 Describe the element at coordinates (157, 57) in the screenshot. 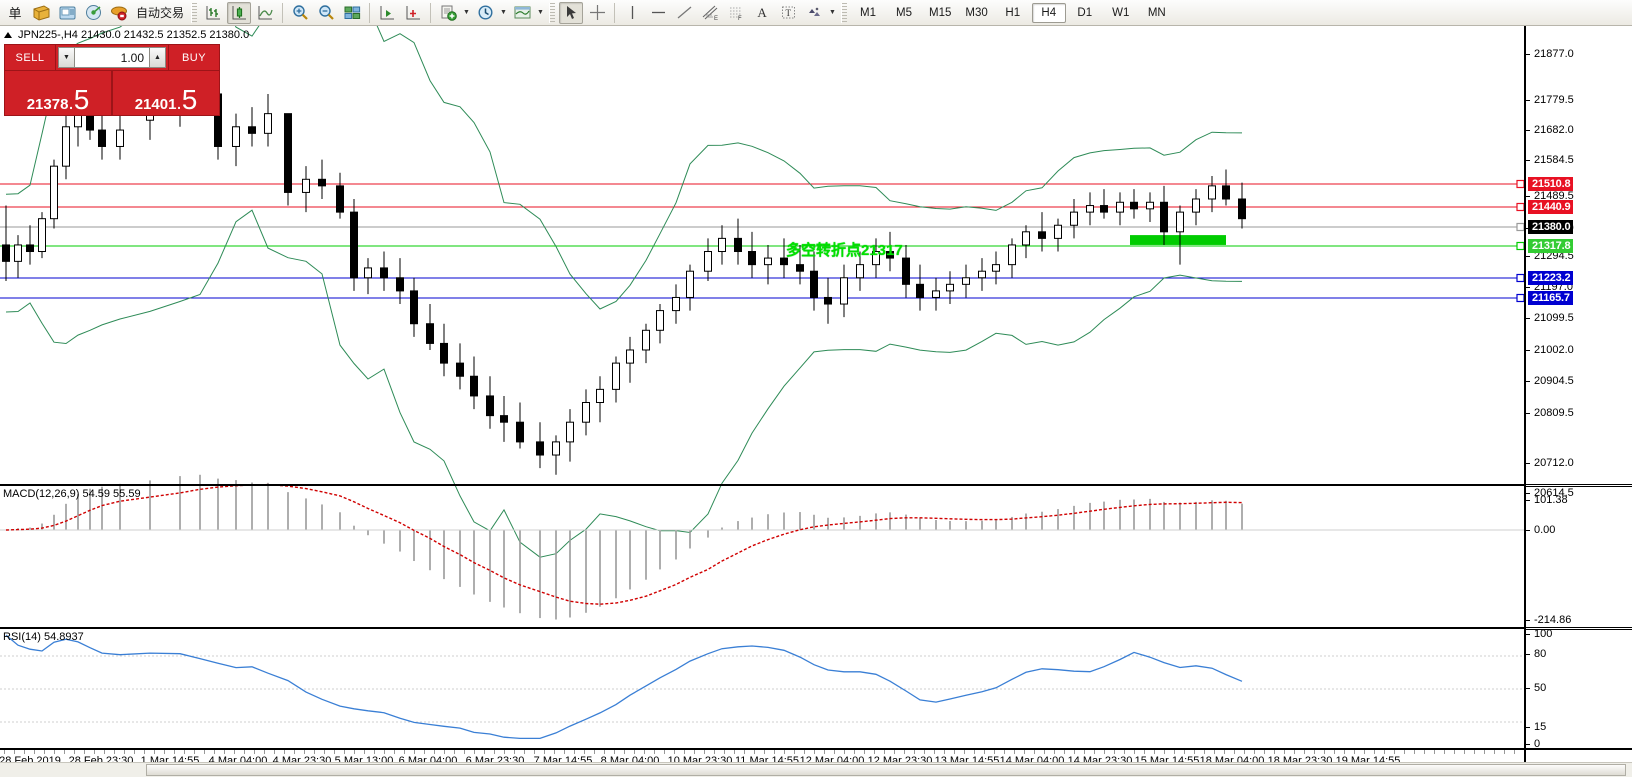

I see `volume-increase-button: ▲` at that location.